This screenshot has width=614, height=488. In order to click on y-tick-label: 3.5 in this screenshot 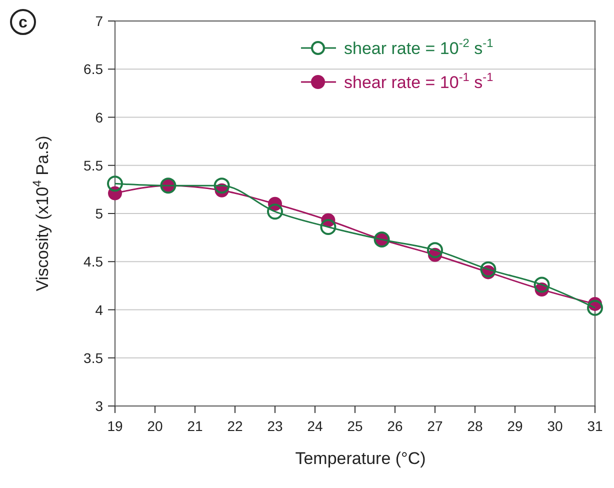, I will do `click(94, 358)`.